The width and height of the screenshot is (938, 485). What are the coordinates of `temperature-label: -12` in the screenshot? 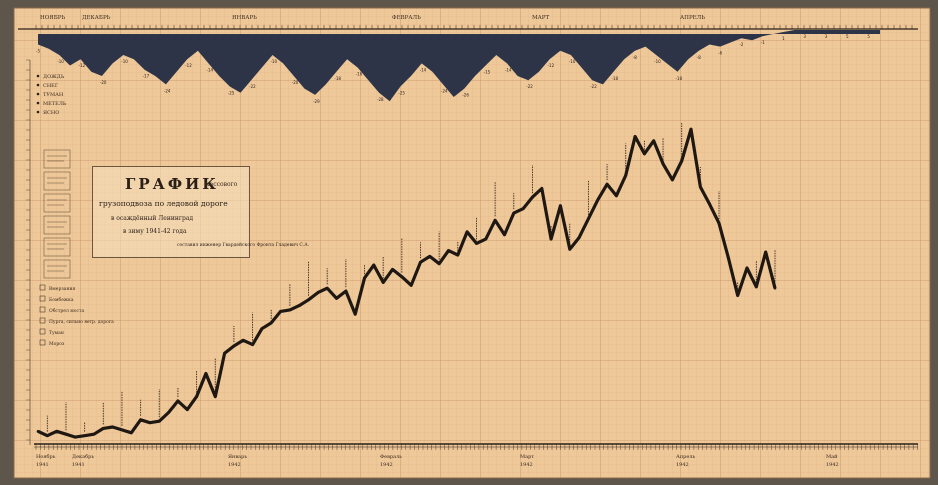 It's located at (82, 65).